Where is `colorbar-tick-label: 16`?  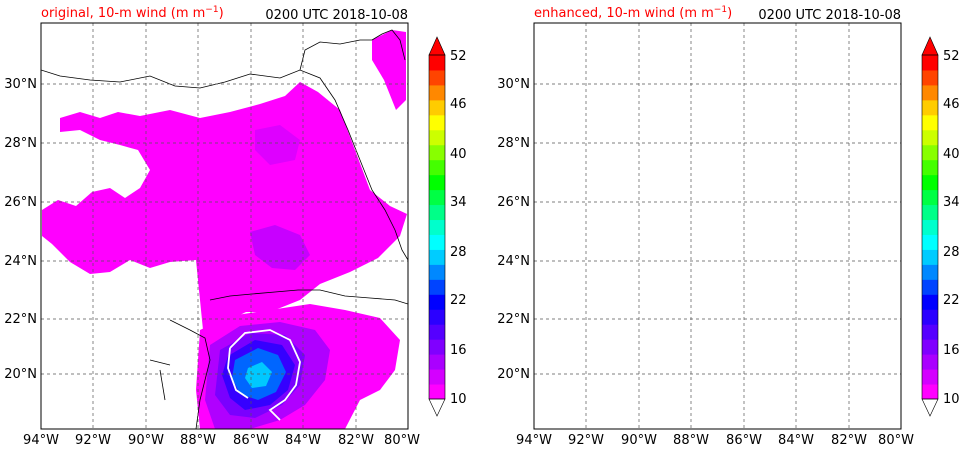
colorbar-tick-label: 16 is located at coordinates (458, 350).